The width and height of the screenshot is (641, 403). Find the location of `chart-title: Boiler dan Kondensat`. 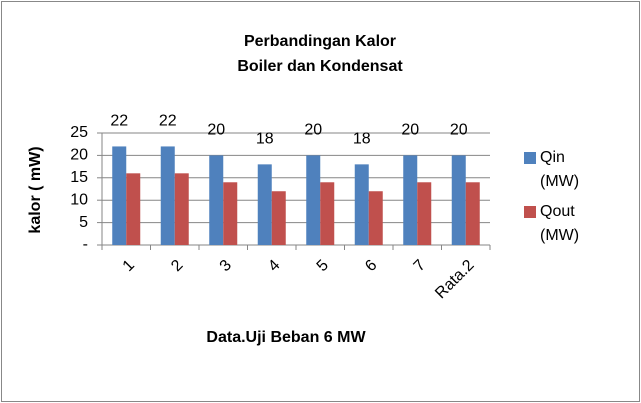

chart-title: Boiler dan Kondensat is located at coordinates (320, 66).